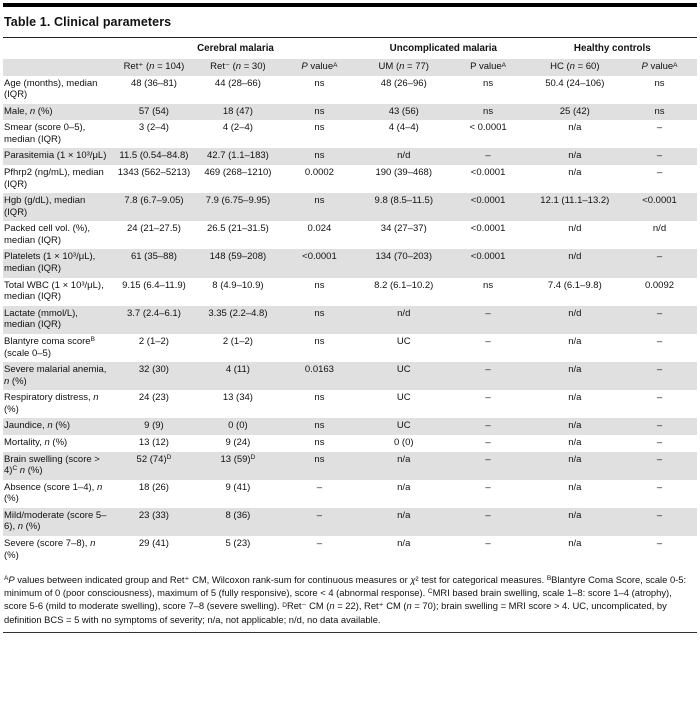 Image resolution: width=700 pixels, height=718 pixels. Describe the element at coordinates (153, 341) in the screenshot. I see `table-cell: 2 (1–2)` at that location.